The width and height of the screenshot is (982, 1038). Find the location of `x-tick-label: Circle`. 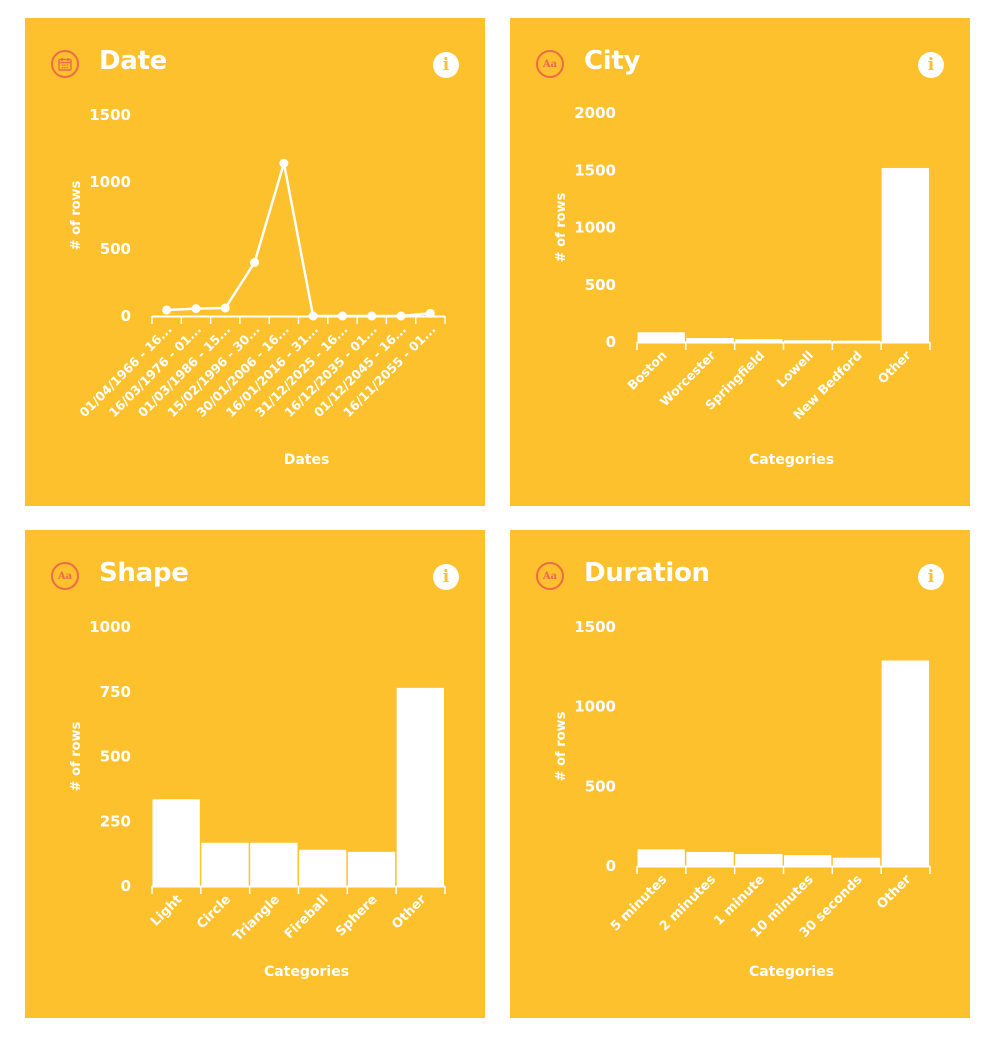

x-tick-label: Circle is located at coordinates (214, 912).